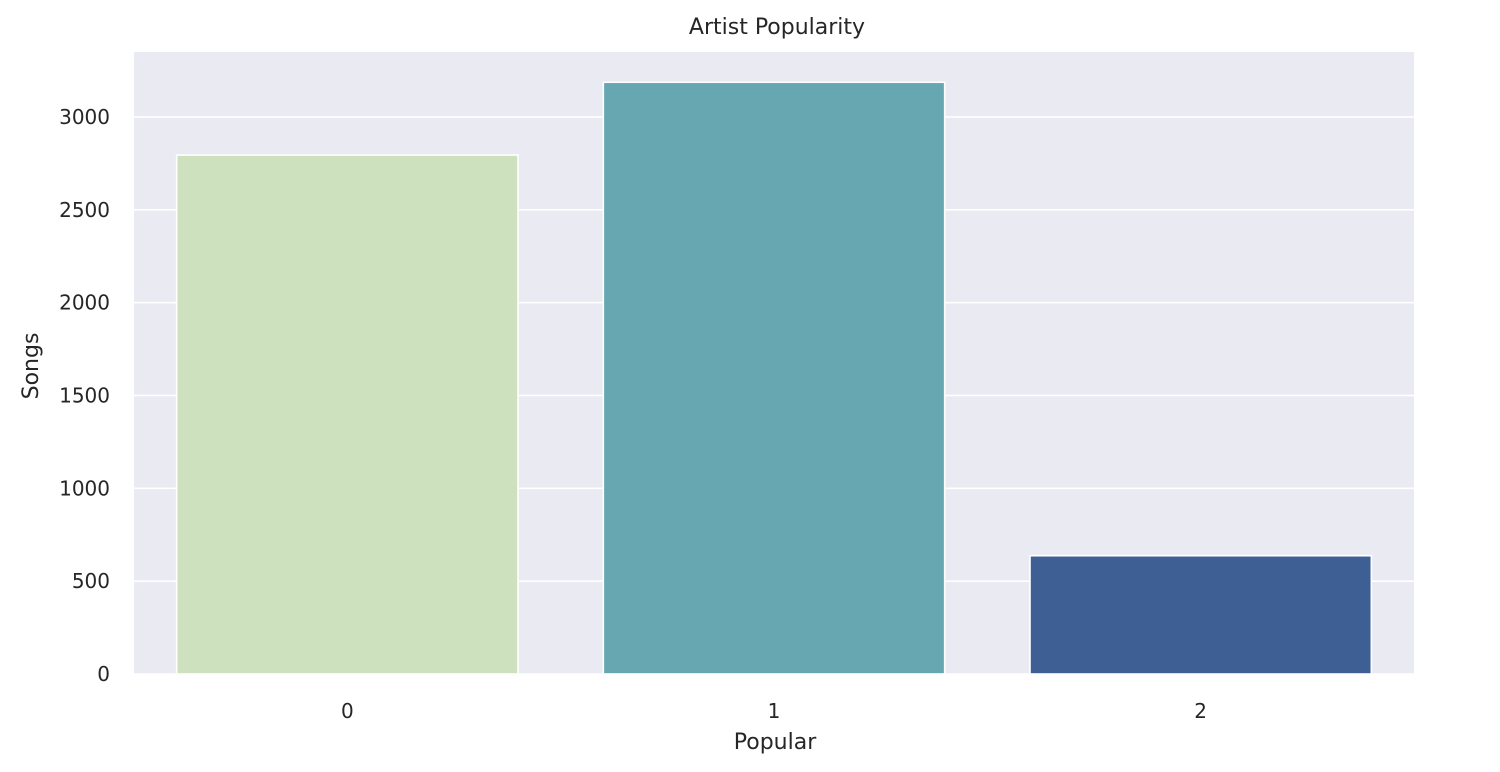 Image resolution: width=1500 pixels, height=772 pixels. What do you see at coordinates (84, 117) in the screenshot?
I see `y-tick-label: 3000` at bounding box center [84, 117].